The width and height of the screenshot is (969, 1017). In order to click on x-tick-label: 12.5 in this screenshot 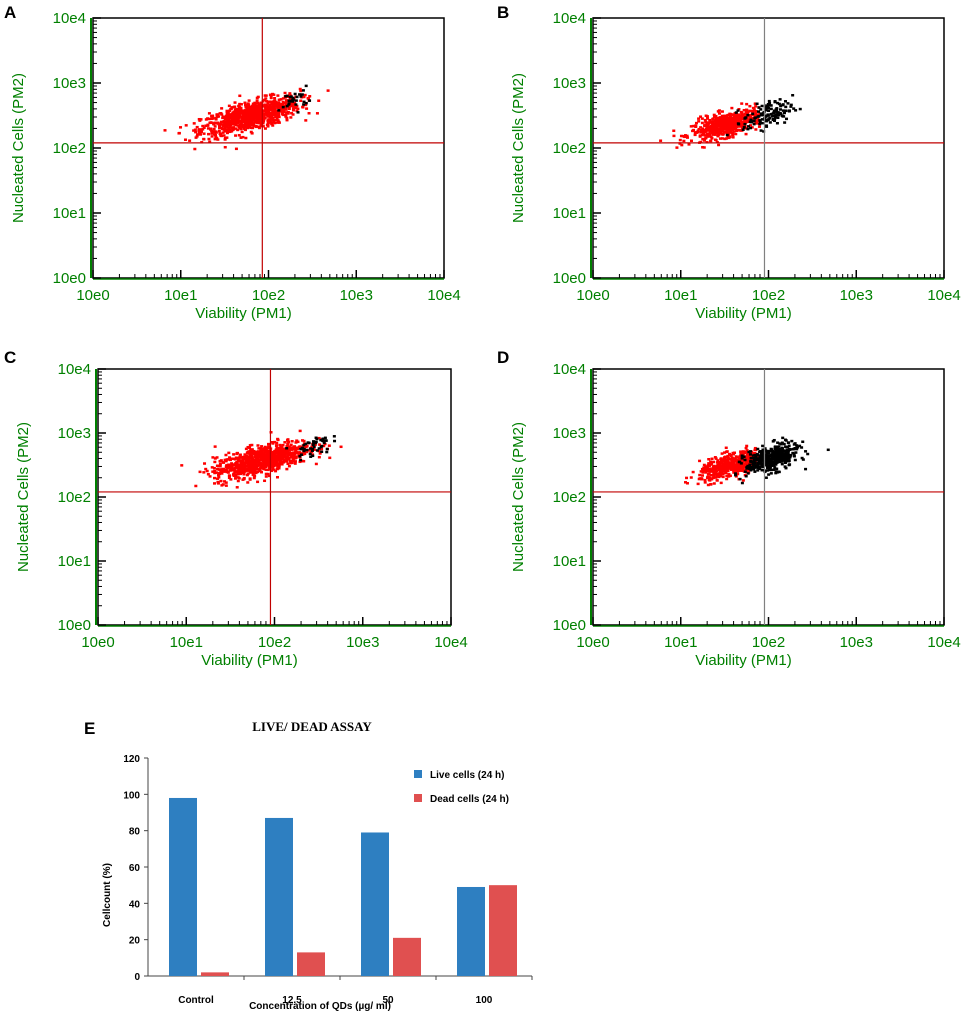, I will do `click(292, 1000)`.